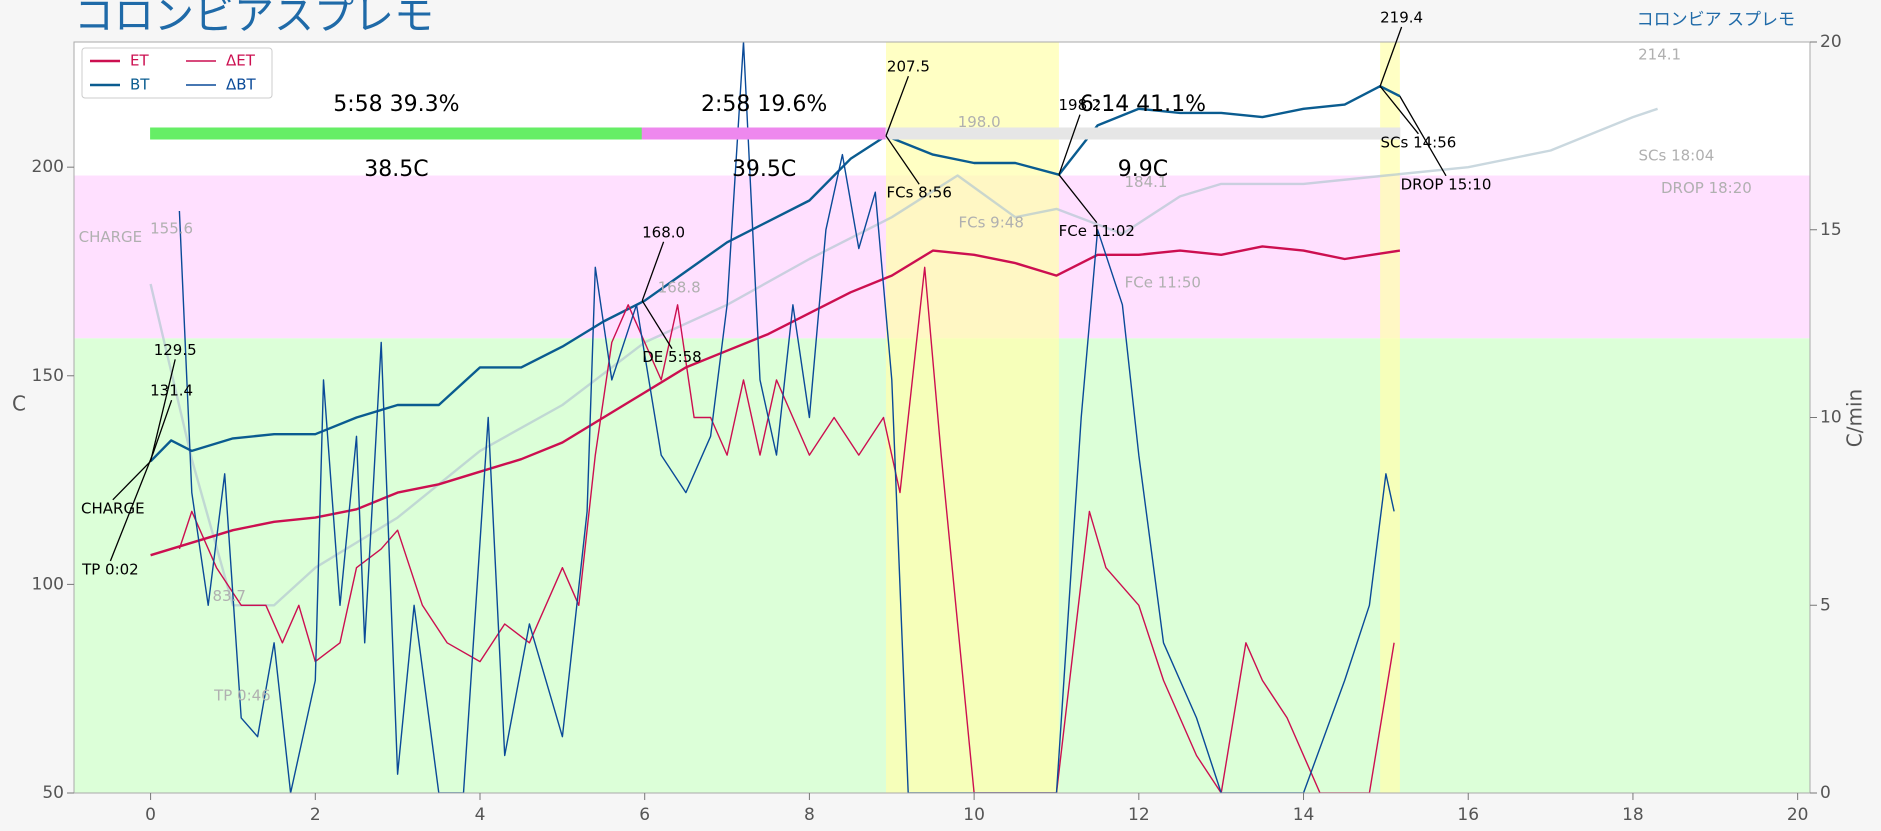 The image size is (1881, 831). What do you see at coordinates (1143, 169) in the screenshot?
I see `phase-delta: 9.9C` at bounding box center [1143, 169].